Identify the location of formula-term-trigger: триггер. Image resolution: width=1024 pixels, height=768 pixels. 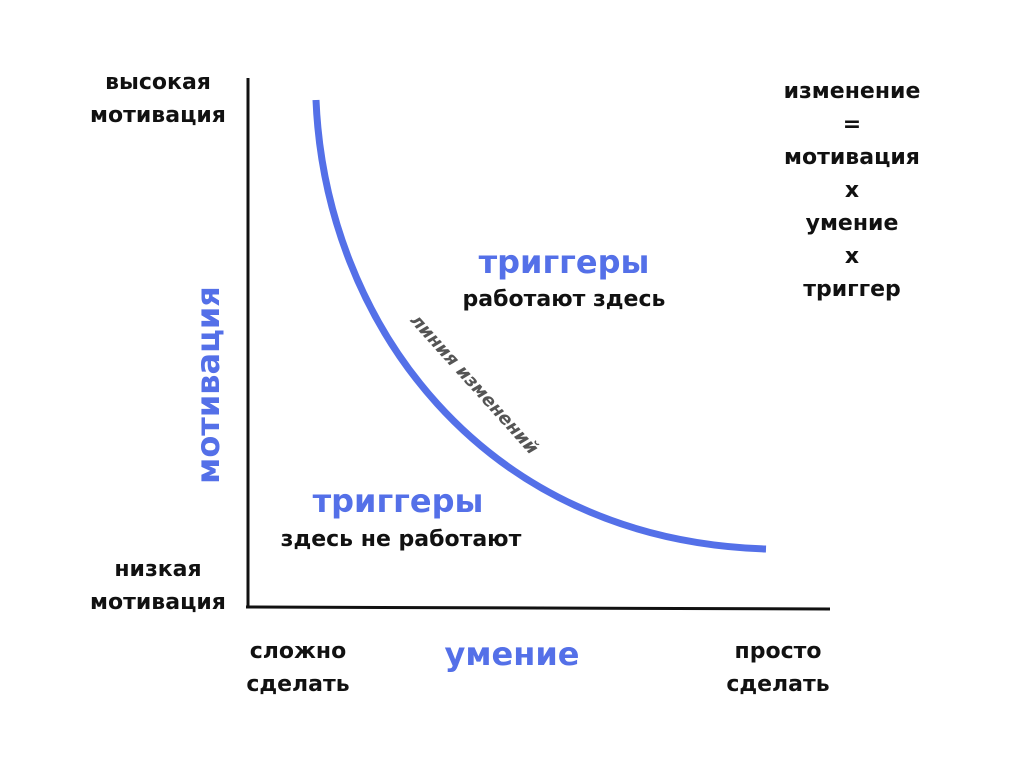
(852, 289).